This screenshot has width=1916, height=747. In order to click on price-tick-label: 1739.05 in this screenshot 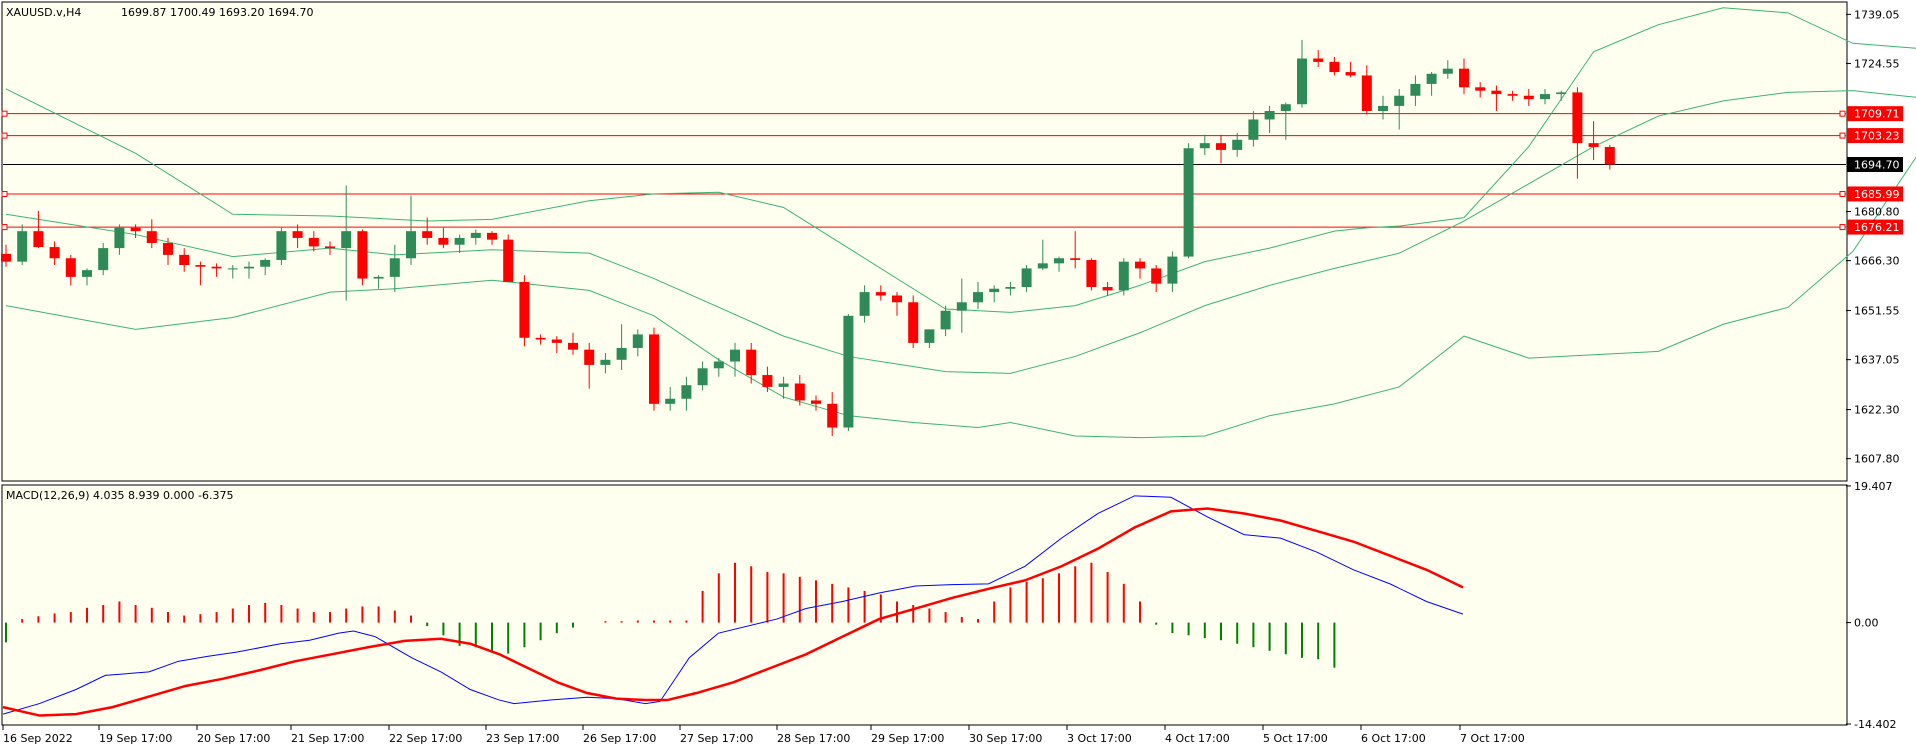, I will do `click(1877, 14)`.